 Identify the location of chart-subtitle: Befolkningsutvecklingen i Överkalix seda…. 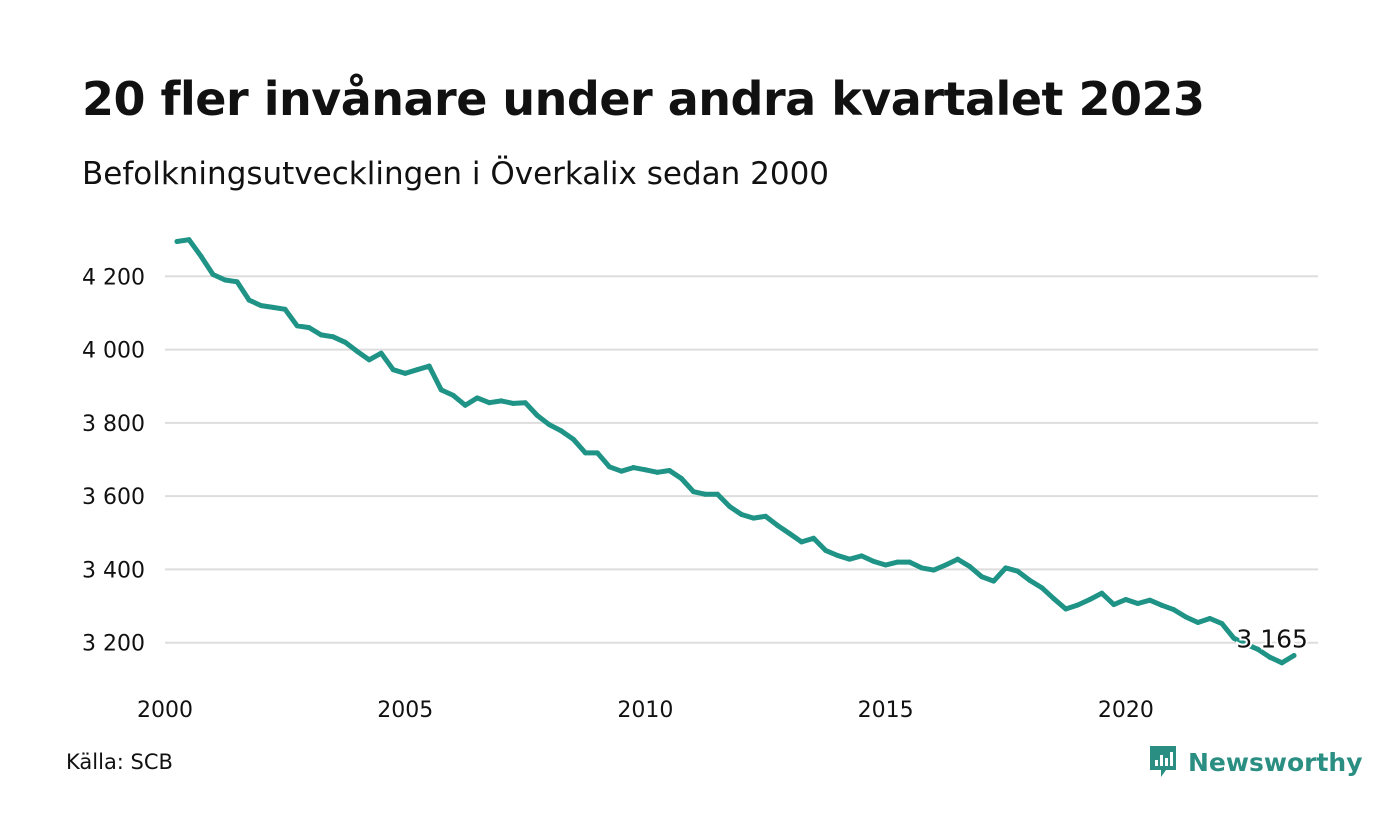
(456, 174).